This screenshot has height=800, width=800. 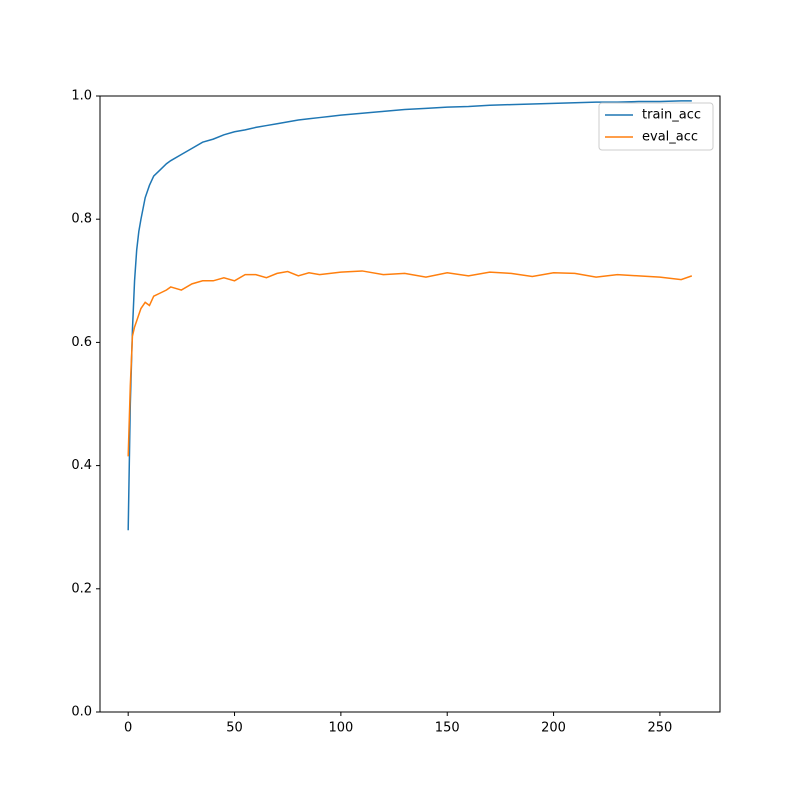 What do you see at coordinates (81, 712) in the screenshot?
I see `y-tick-label: 0.0` at bounding box center [81, 712].